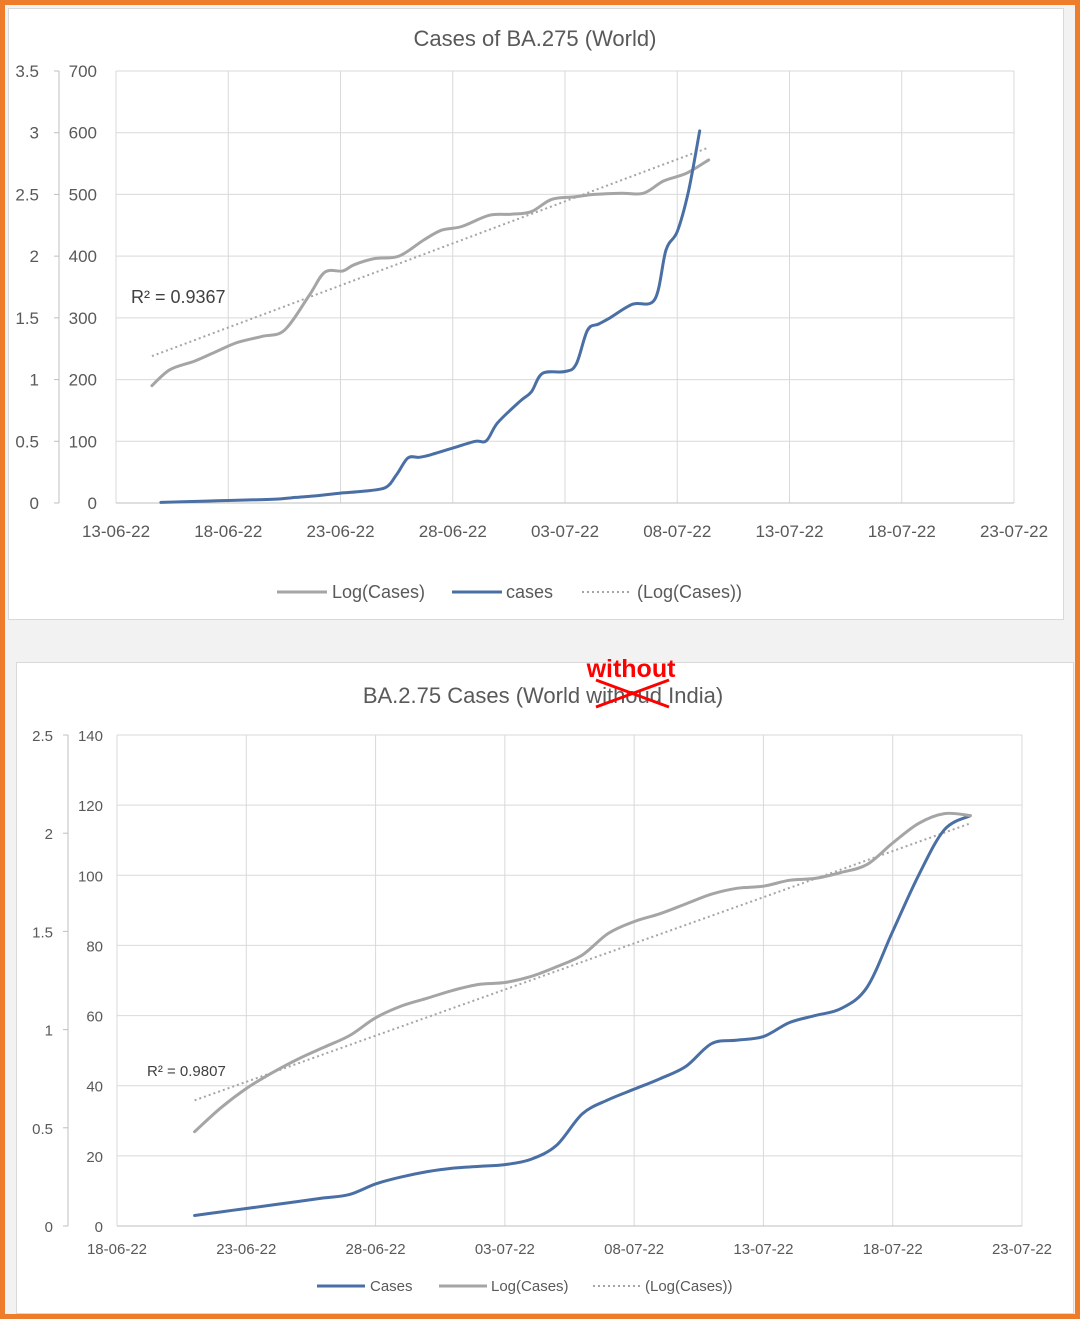  I want to click on y-tick-label-cases: 300, so click(83, 318).